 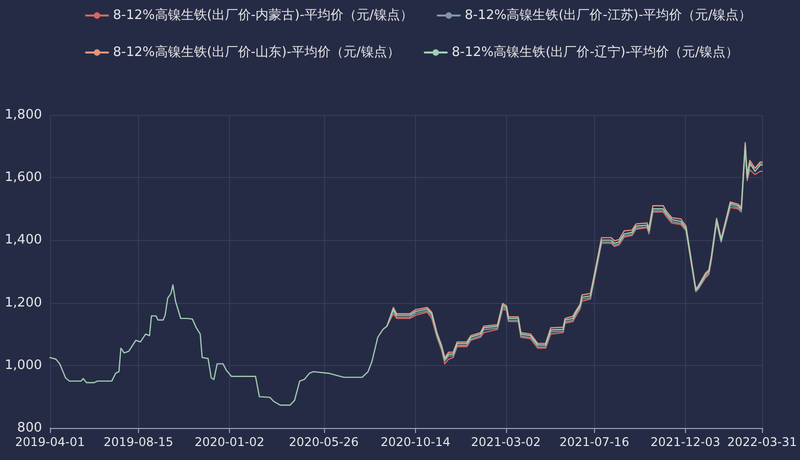 What do you see at coordinates (595, 52) in the screenshot?
I see `legend-label: 8-12%高镍生铁(出厂价-辽宁)-平均价（元/镍点）` at bounding box center [595, 52].